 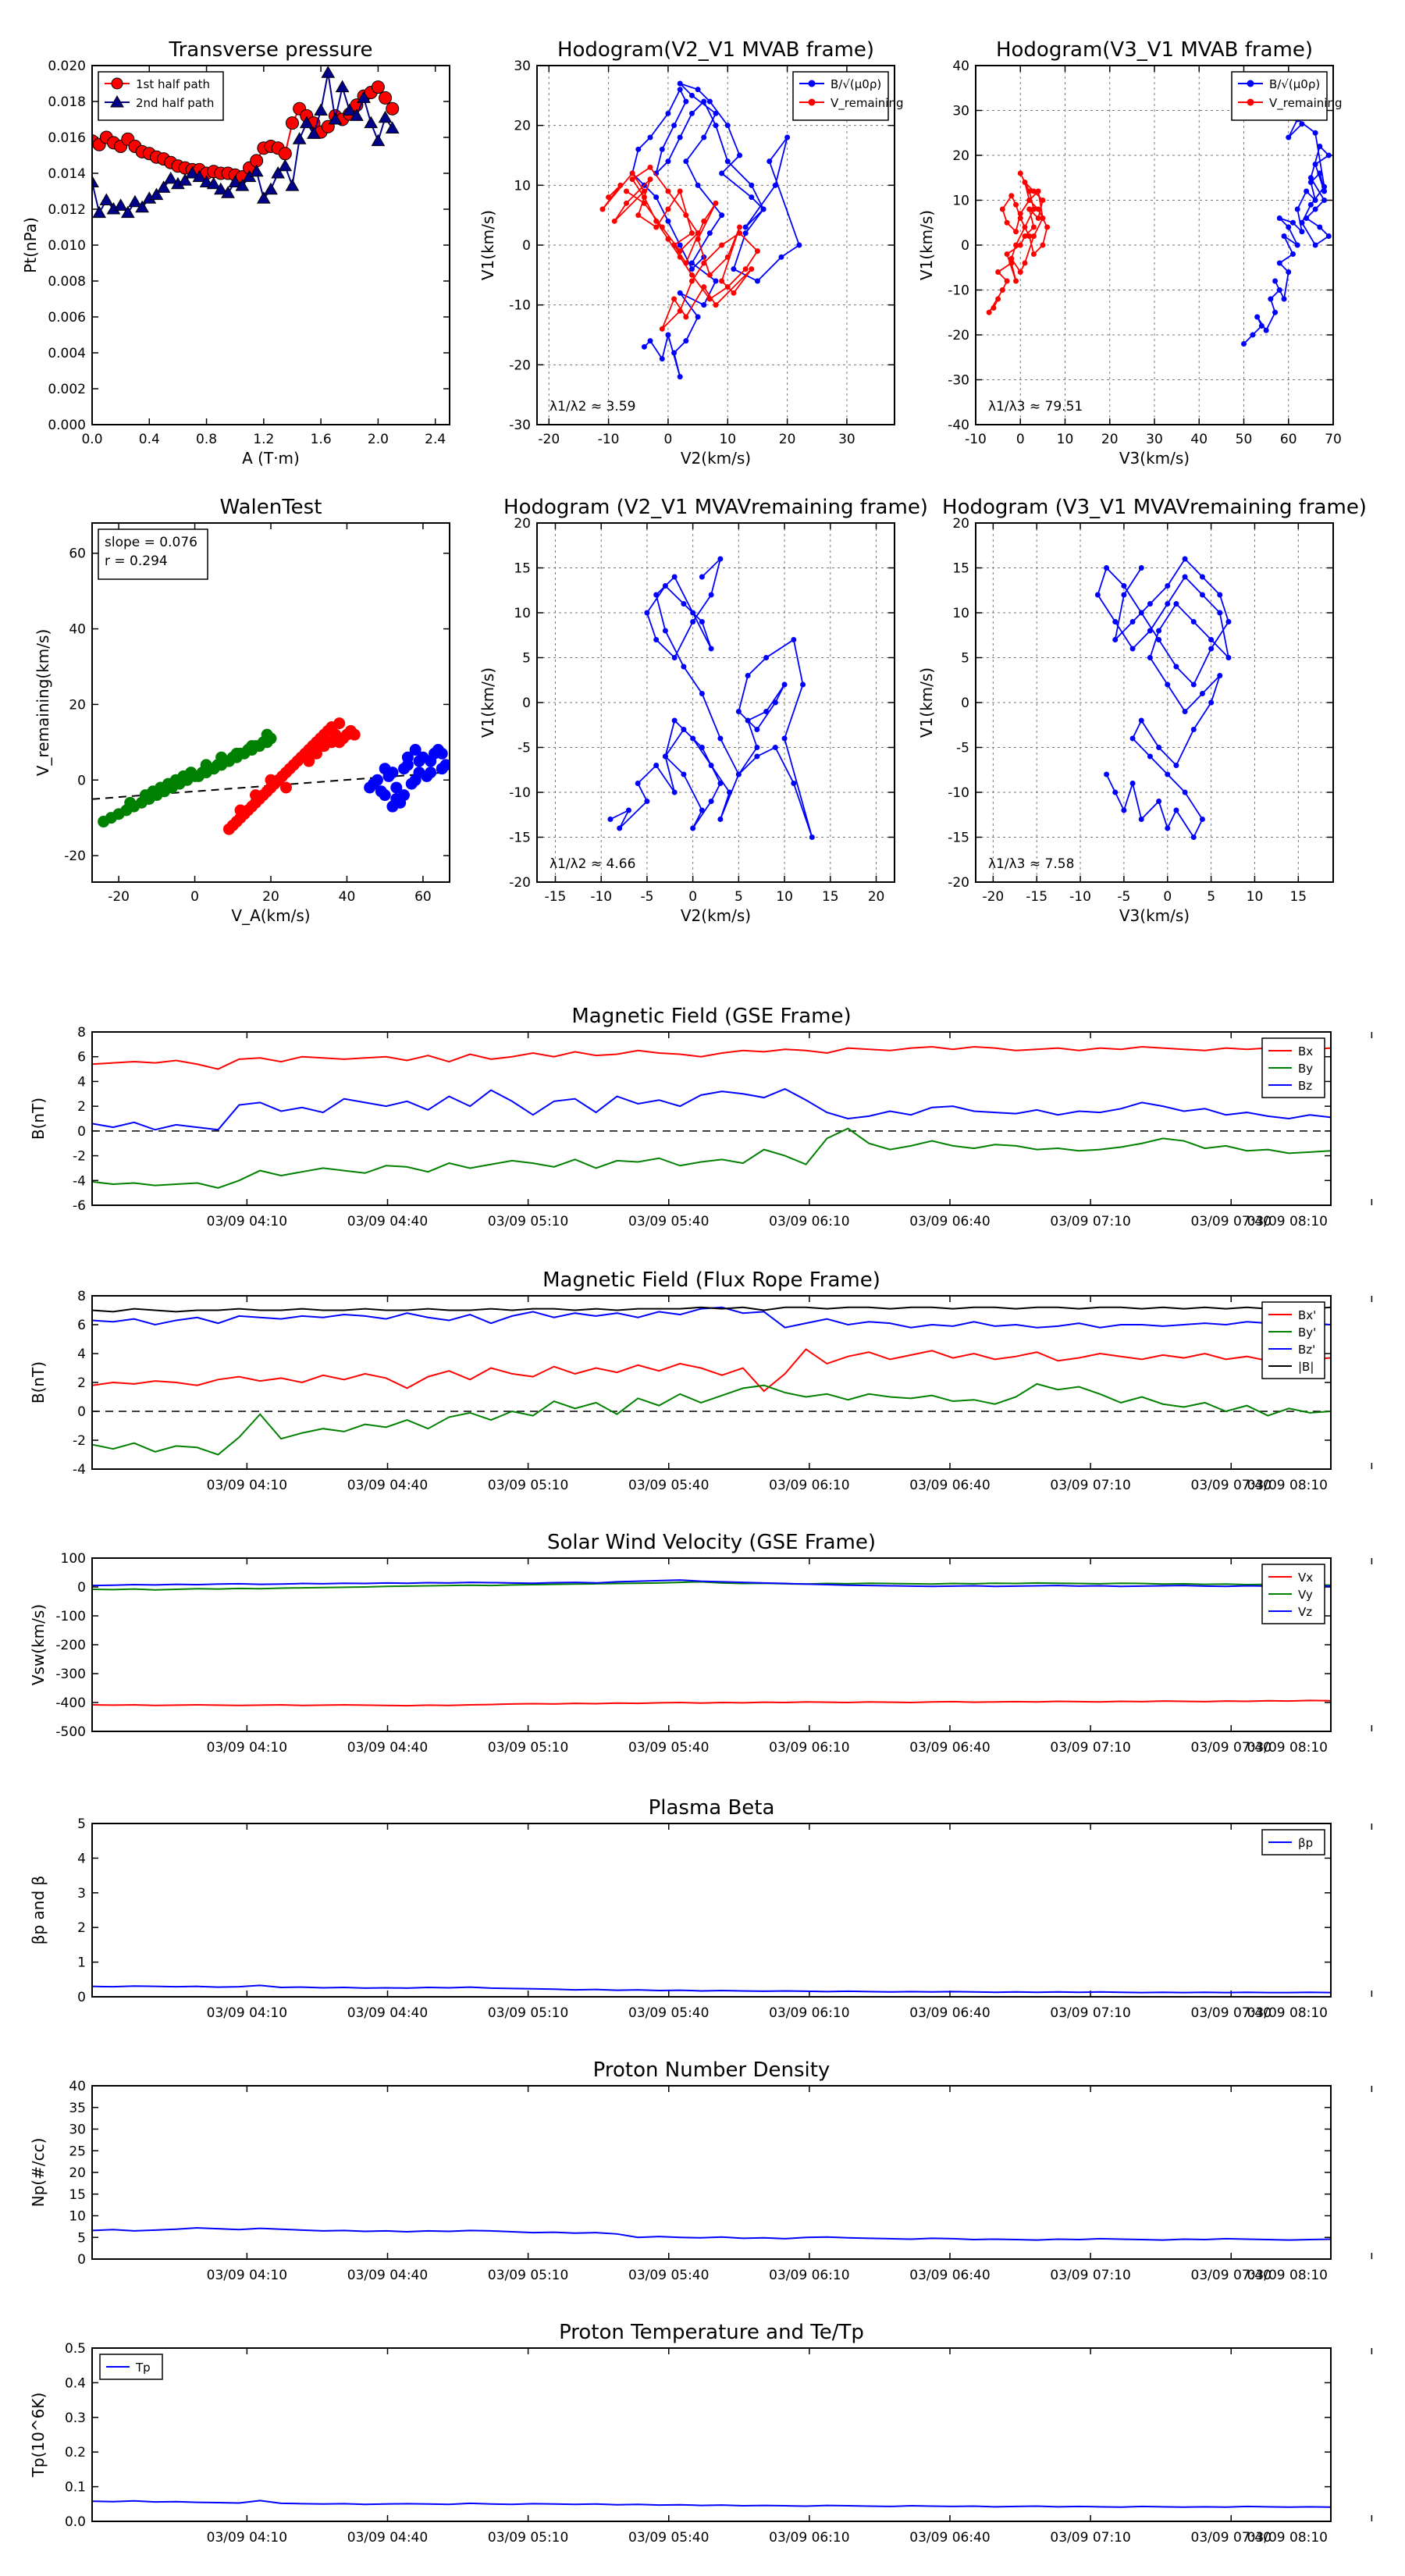 What do you see at coordinates (556, 897) in the screenshot?
I see `x-tick-label: -15` at bounding box center [556, 897].